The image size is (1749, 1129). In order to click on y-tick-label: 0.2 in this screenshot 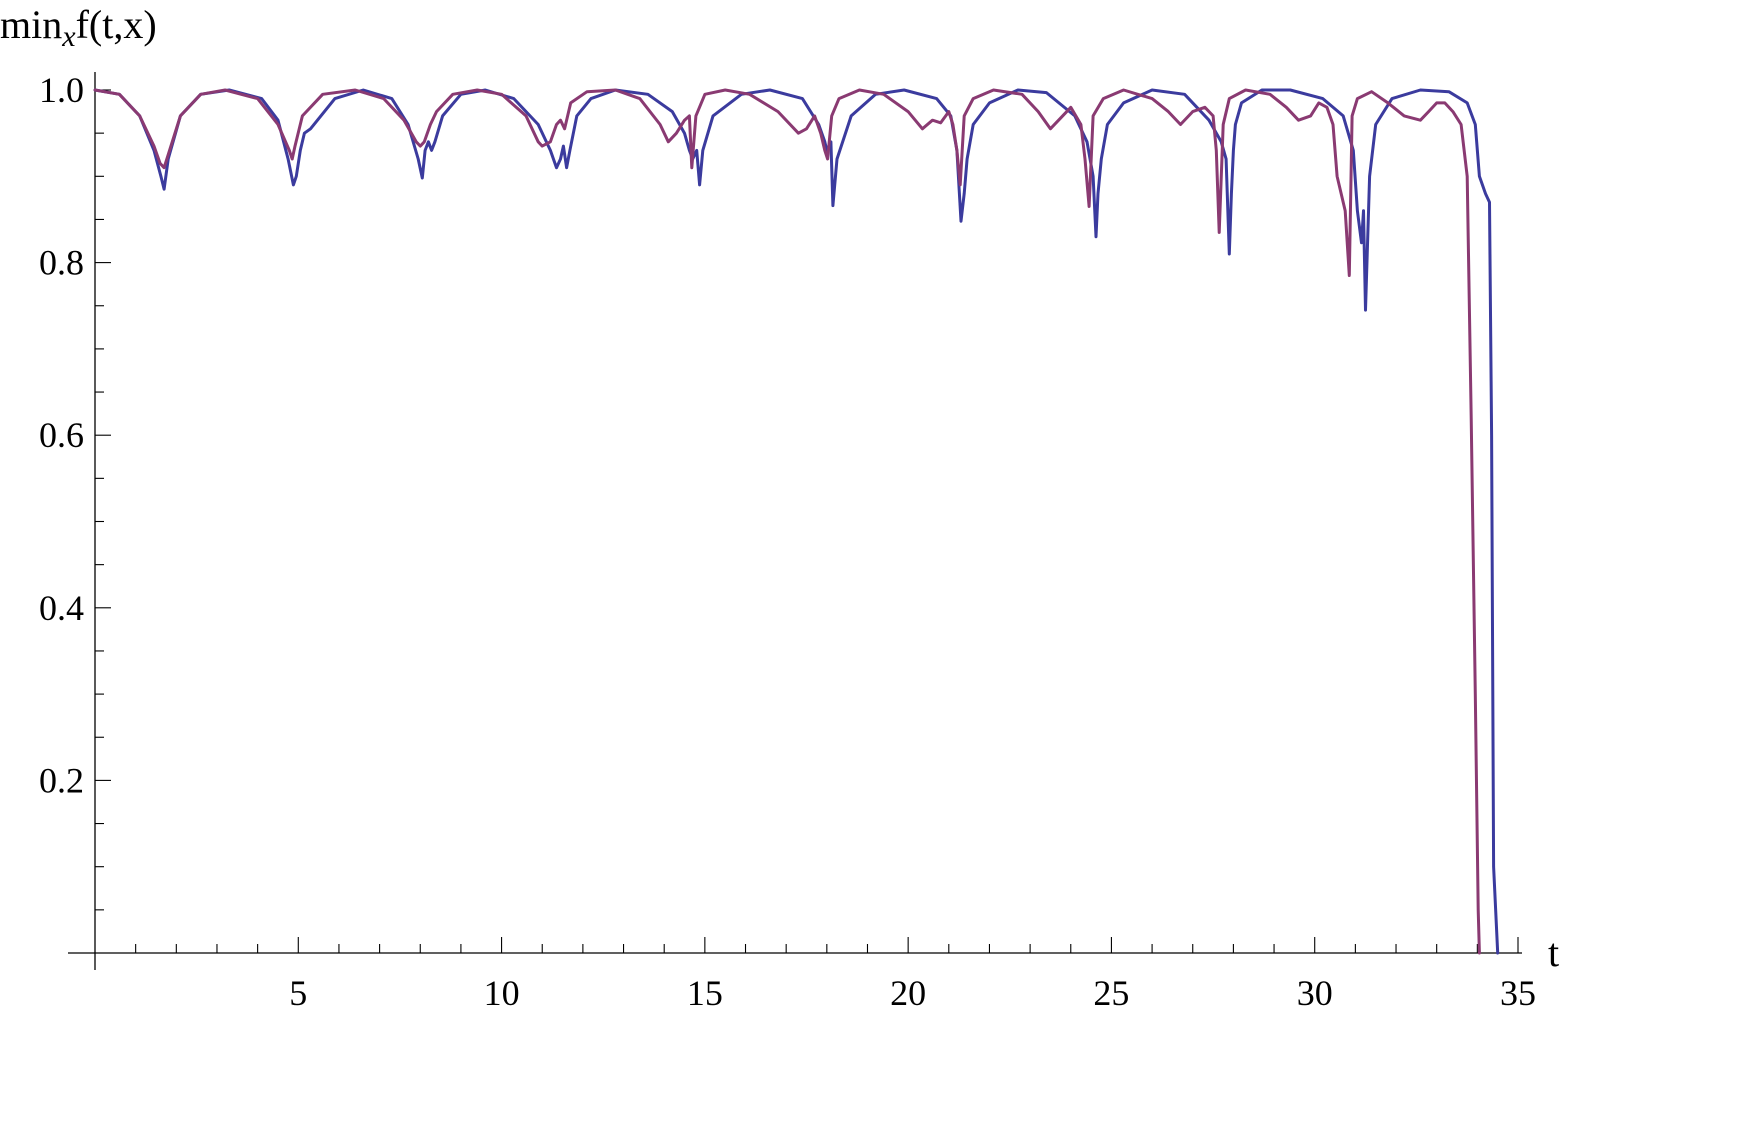, I will do `click(61, 780)`.